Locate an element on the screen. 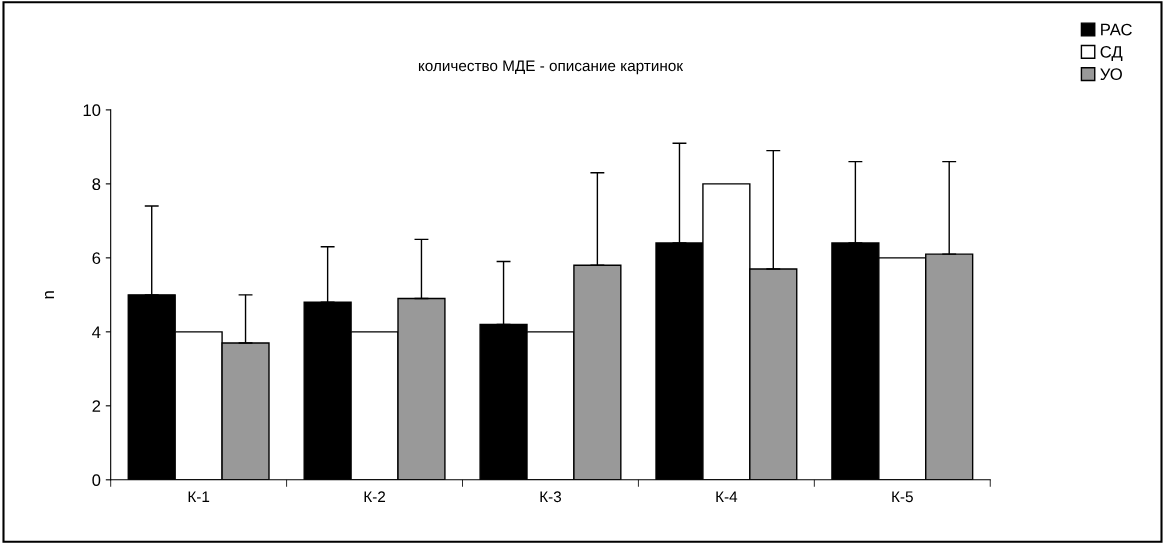 The height and width of the screenshot is (544, 1165). y-tick-label: 0 is located at coordinates (96, 480).